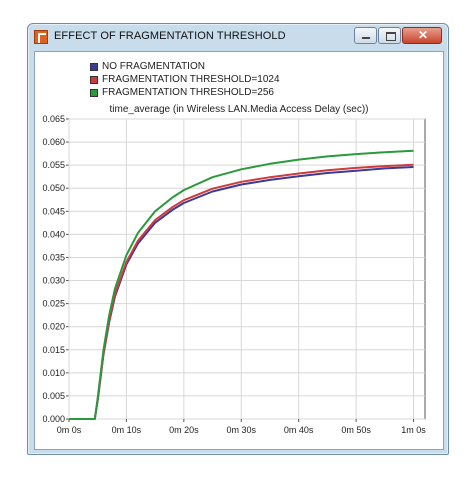  What do you see at coordinates (53, 373) in the screenshot?
I see `y-tick-label: 0.010` at bounding box center [53, 373].